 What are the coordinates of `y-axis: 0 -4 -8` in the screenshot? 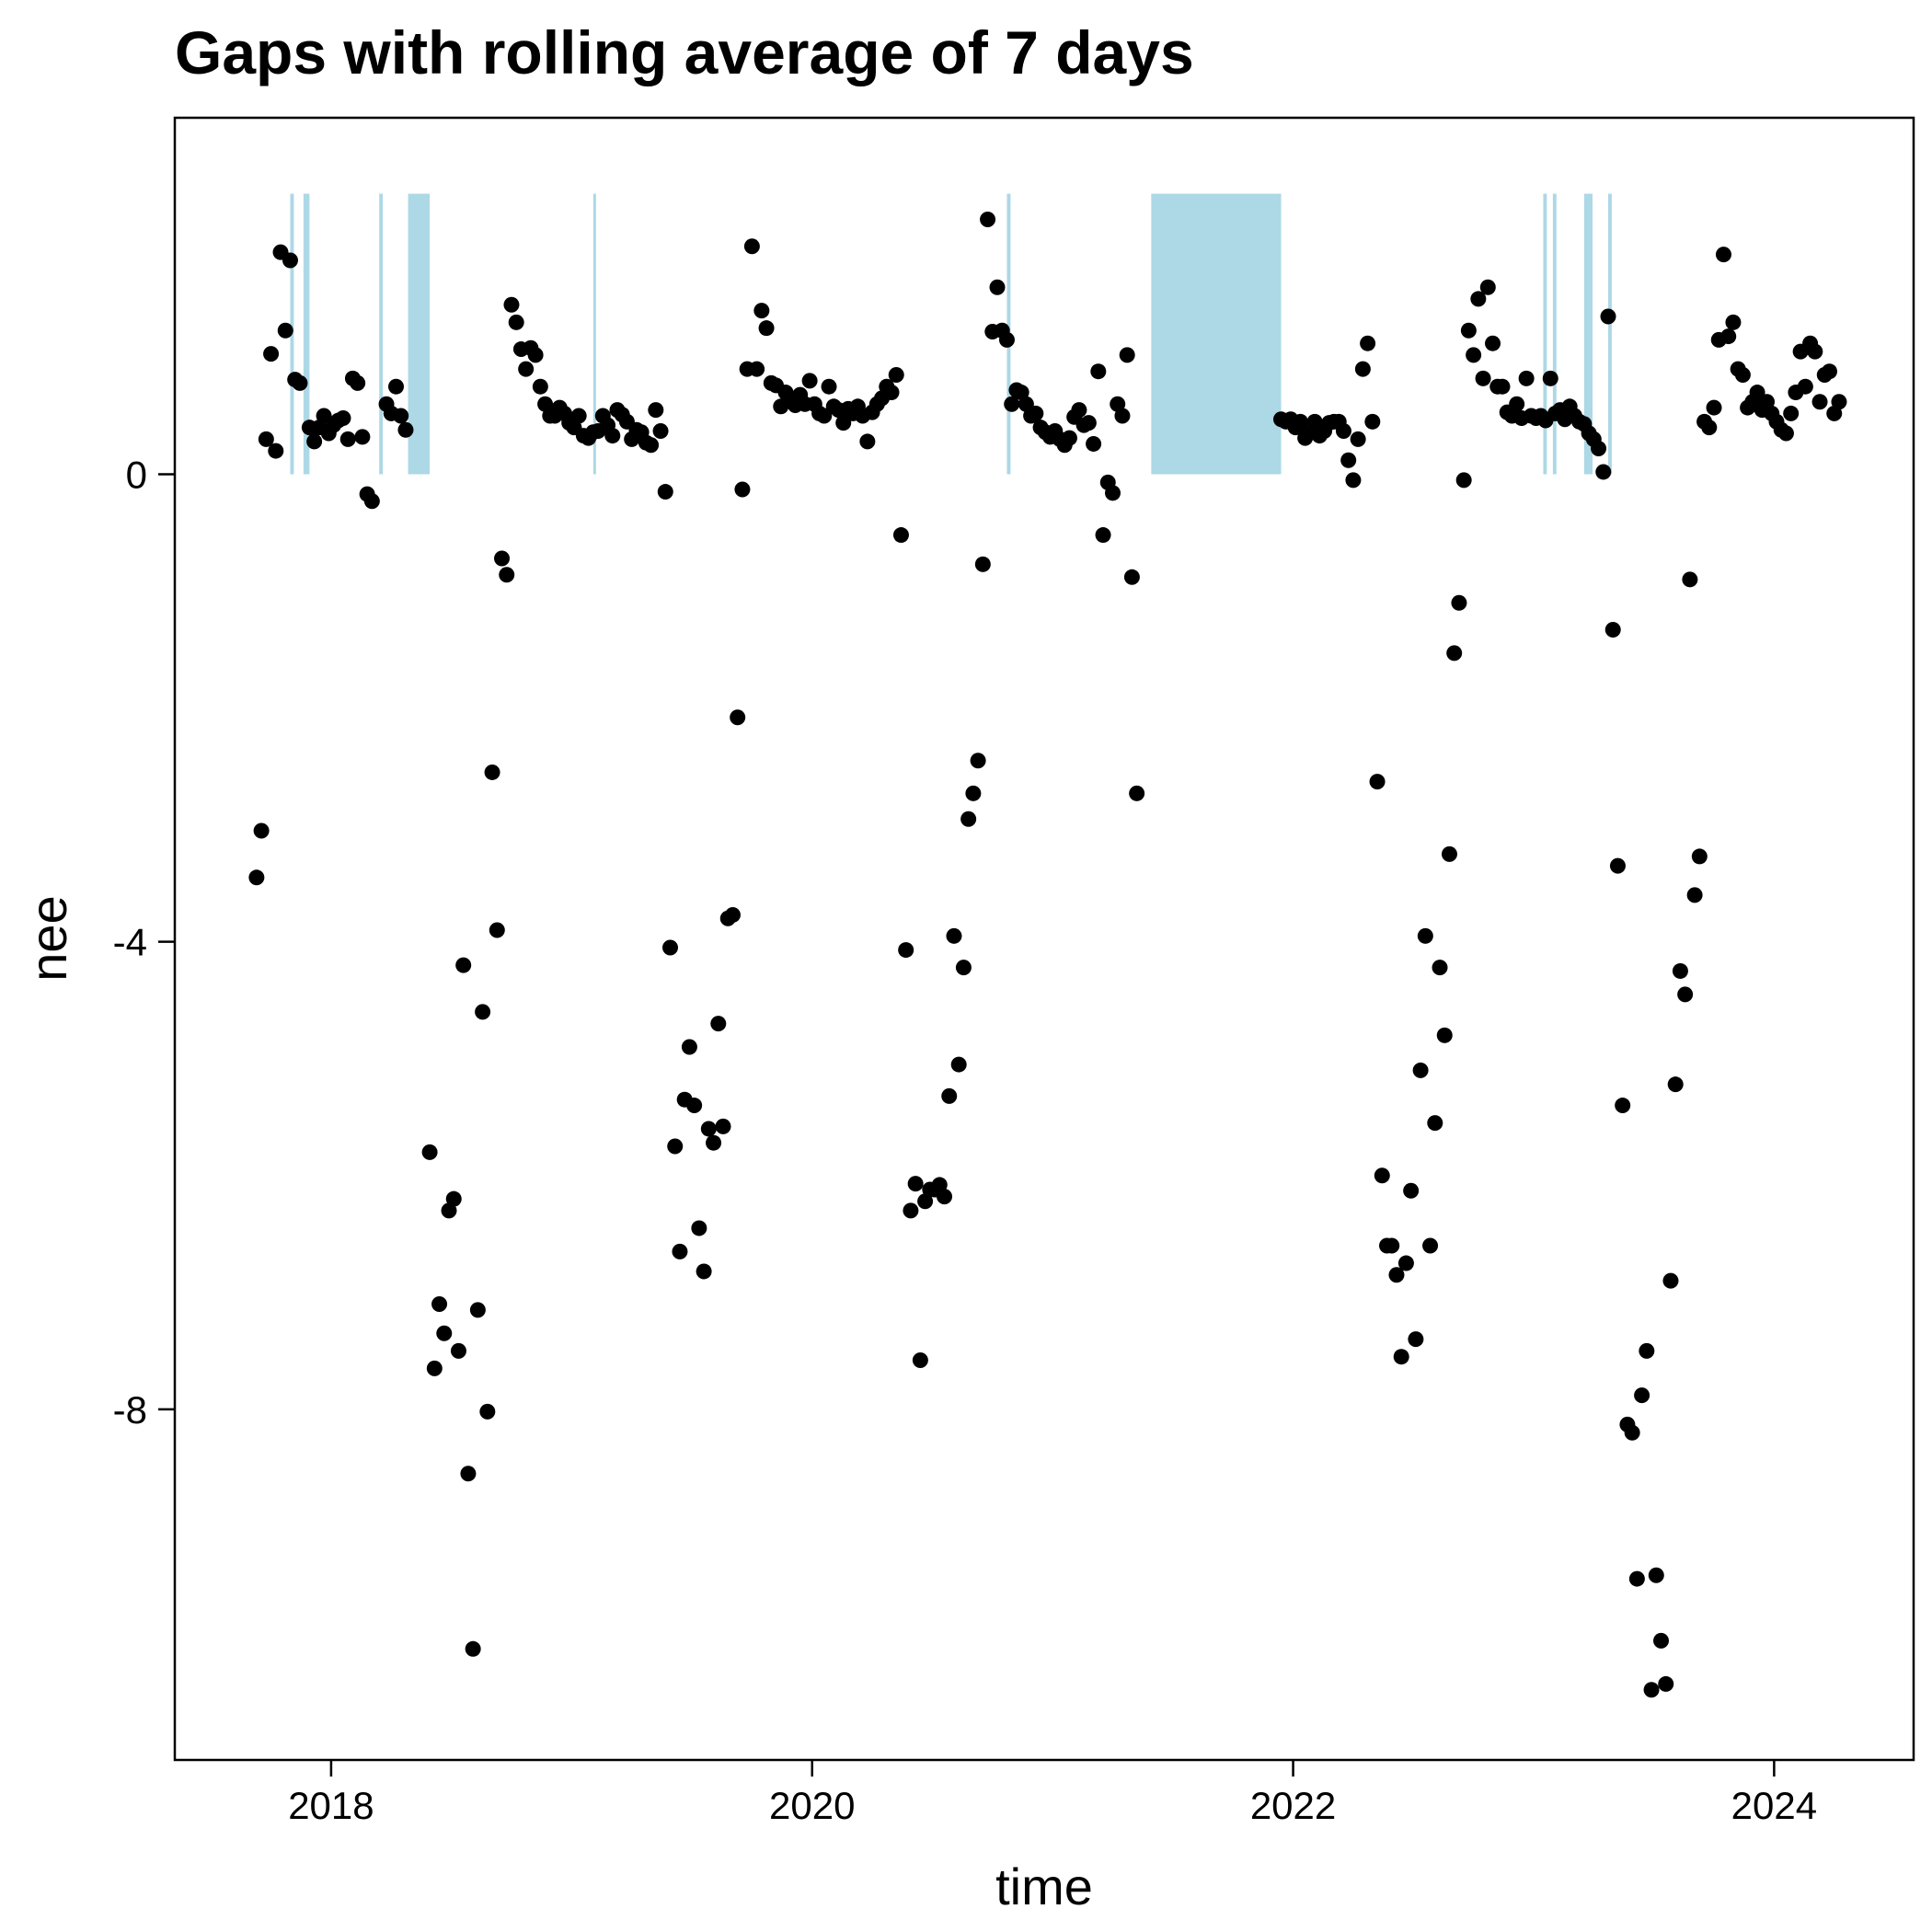 It's located at (144, 942).